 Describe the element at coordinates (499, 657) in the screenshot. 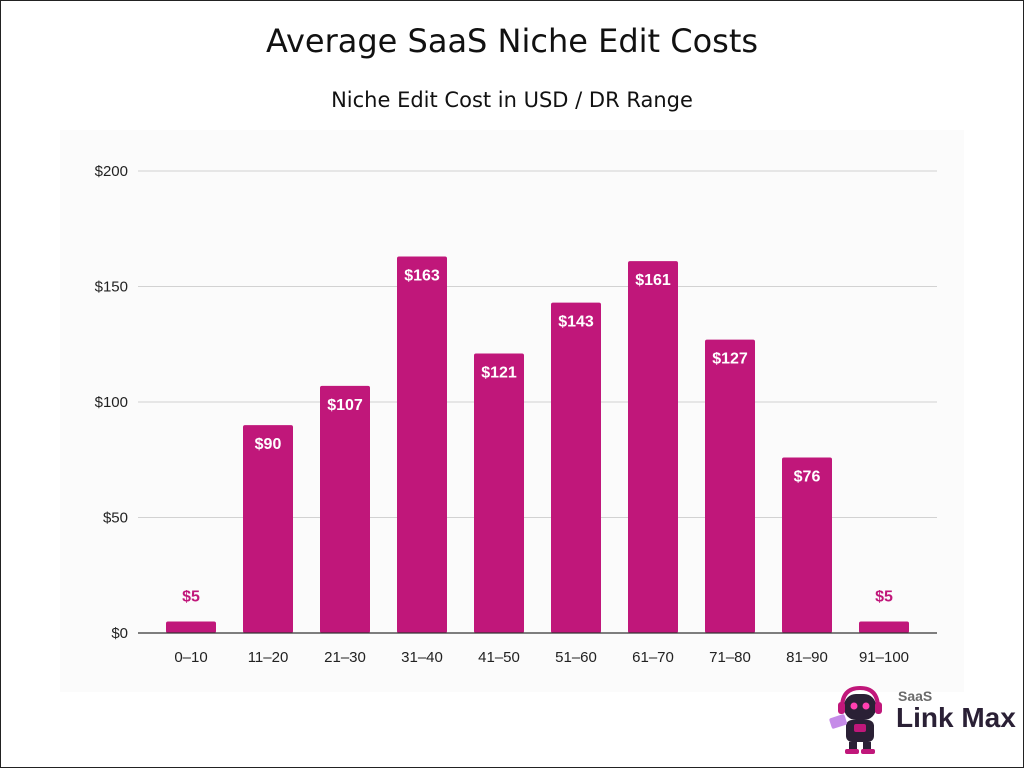

I see `x-tick-label: 41–50` at that location.